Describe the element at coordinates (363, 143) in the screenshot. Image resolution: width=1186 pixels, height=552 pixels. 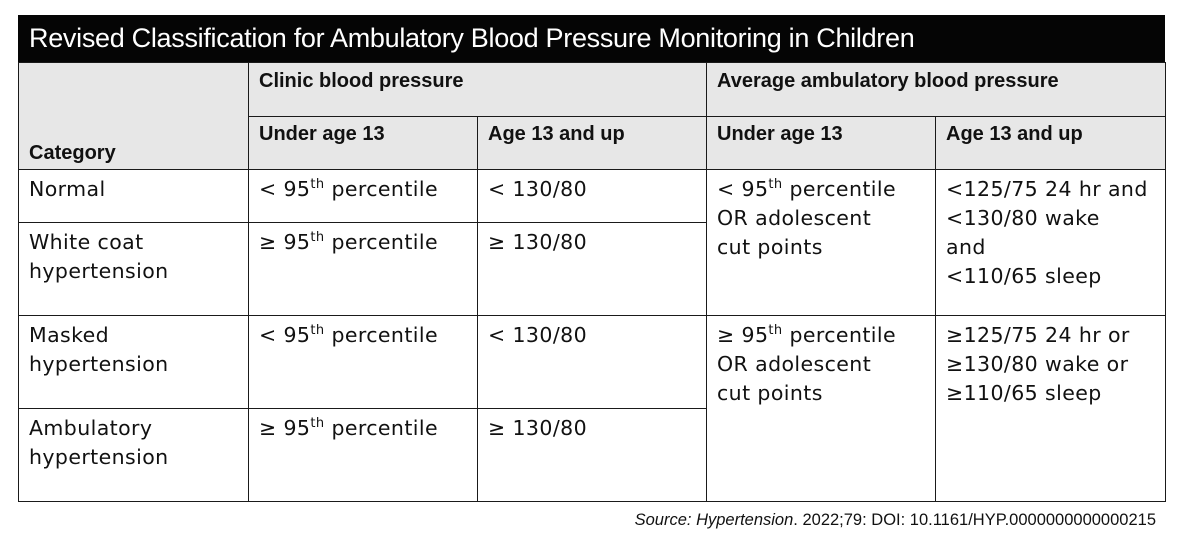
I see `clinic-under13-header: Under age 13` at that location.